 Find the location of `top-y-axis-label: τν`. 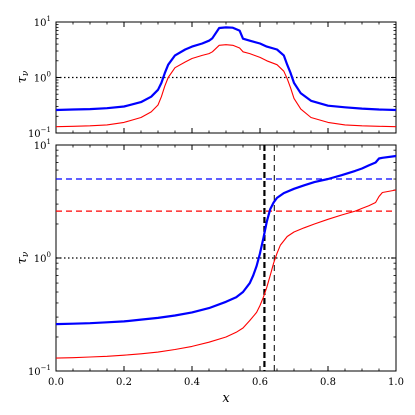

top-y-axis-label: τν is located at coordinates (23, 76).